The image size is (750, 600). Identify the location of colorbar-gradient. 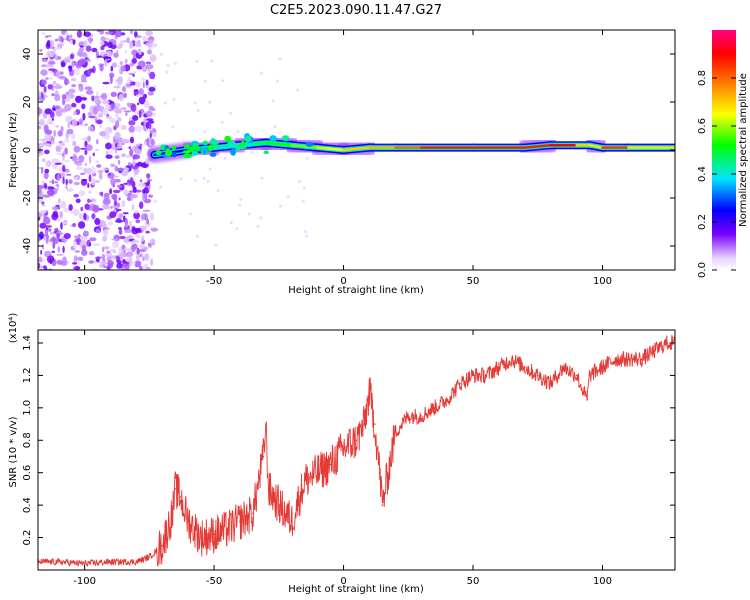
(724, 150).